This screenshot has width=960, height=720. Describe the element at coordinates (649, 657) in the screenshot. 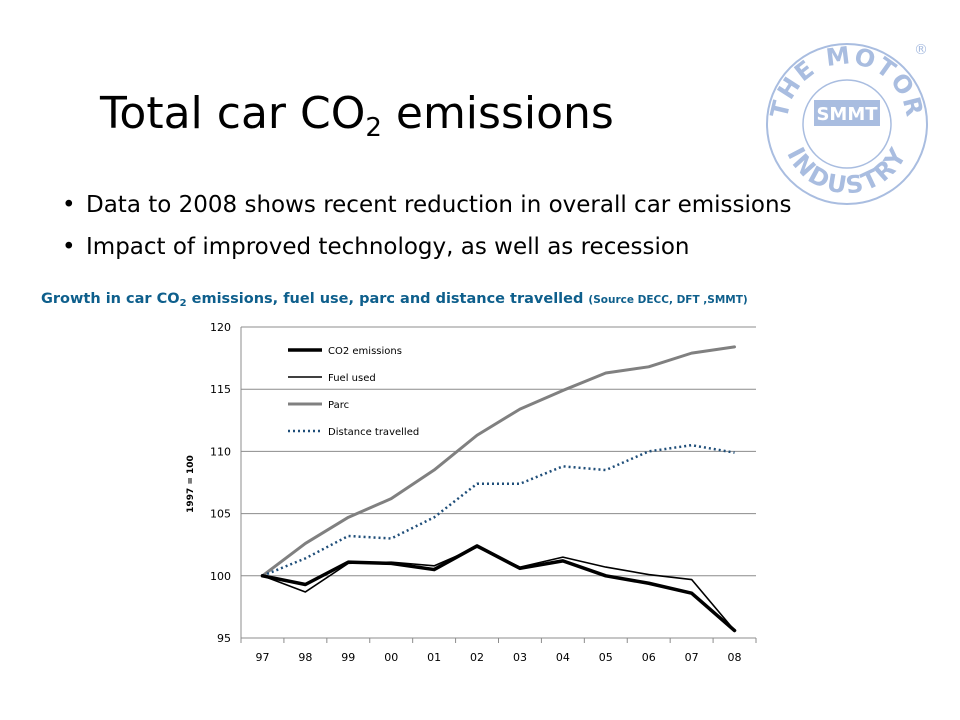

I see `x-tick-label: 06` at that location.